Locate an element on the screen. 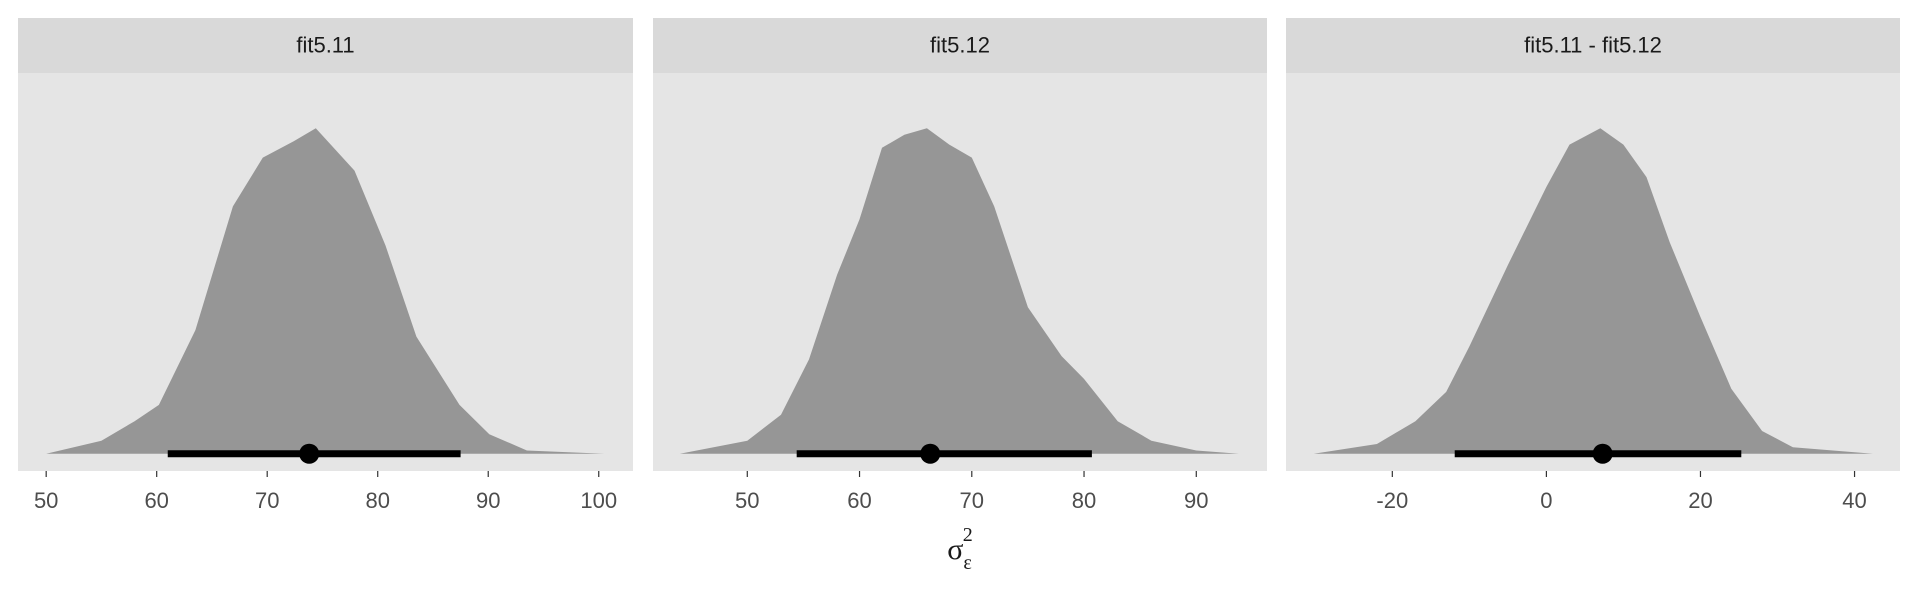 The height and width of the screenshot is (600, 1920). x-title-base: σ is located at coordinates (955, 549).